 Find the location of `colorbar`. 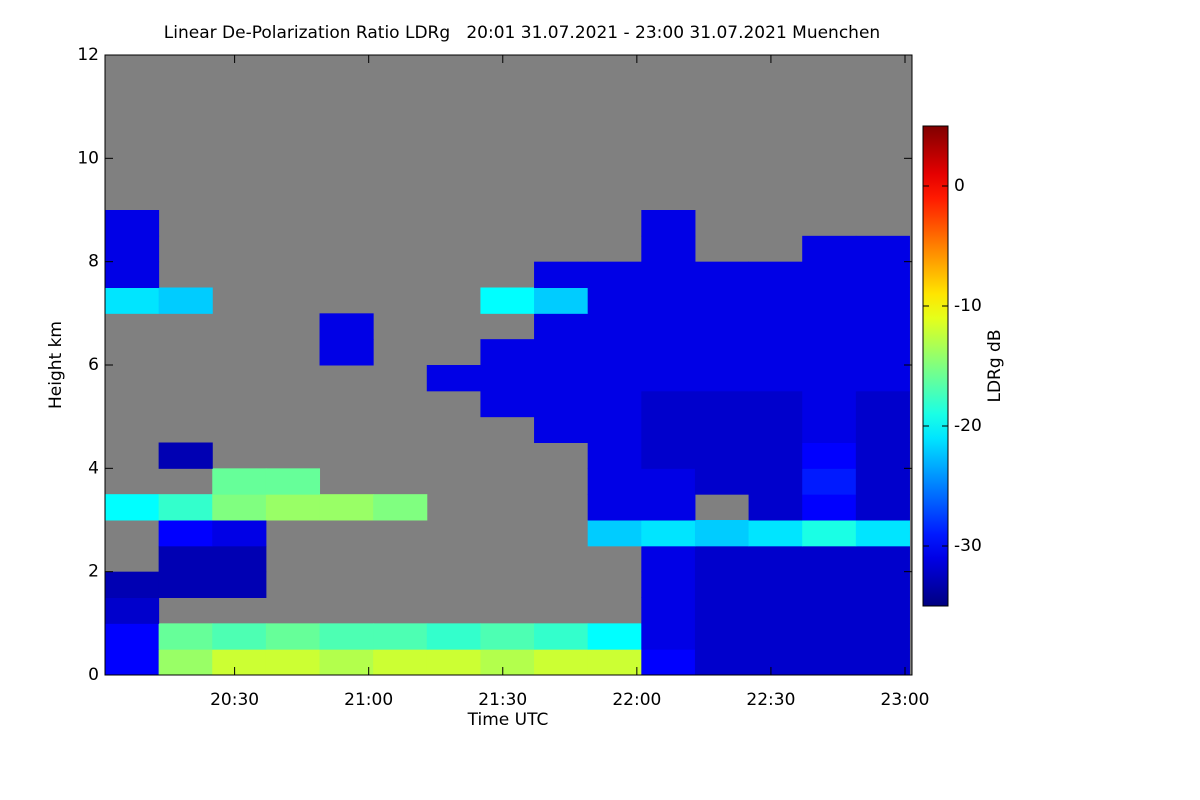

colorbar is located at coordinates (935, 366).